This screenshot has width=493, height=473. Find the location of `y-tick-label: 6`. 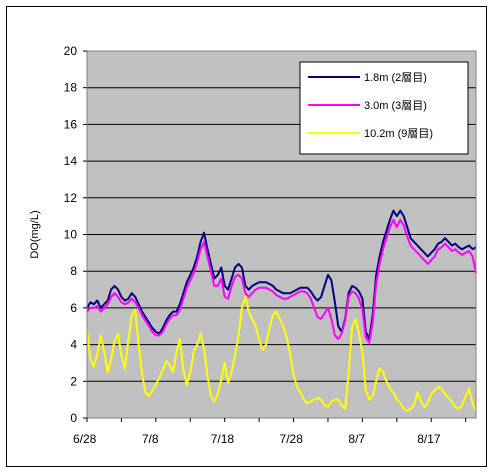

y-tick-label: 6 is located at coordinates (73, 308).